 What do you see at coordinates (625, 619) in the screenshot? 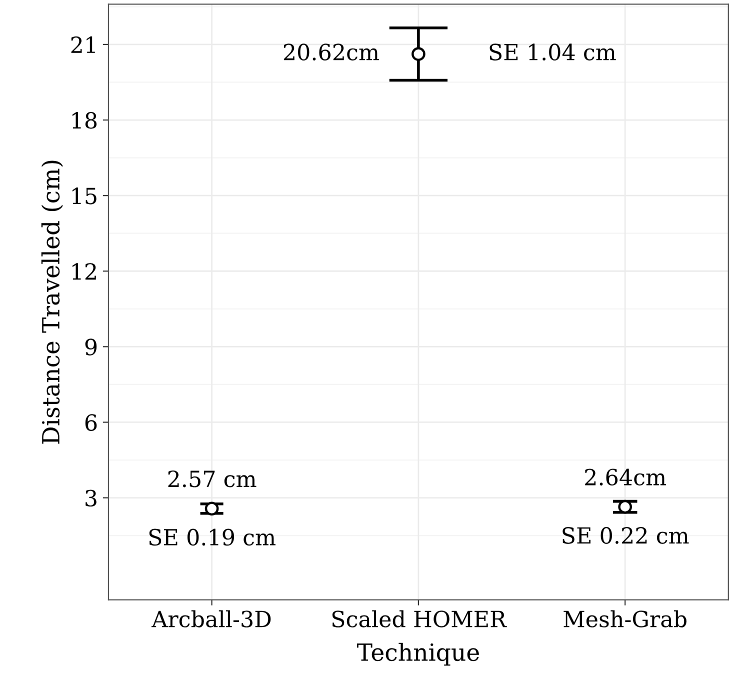
I see `x-tick-label: Mesh-Grab` at bounding box center [625, 619].